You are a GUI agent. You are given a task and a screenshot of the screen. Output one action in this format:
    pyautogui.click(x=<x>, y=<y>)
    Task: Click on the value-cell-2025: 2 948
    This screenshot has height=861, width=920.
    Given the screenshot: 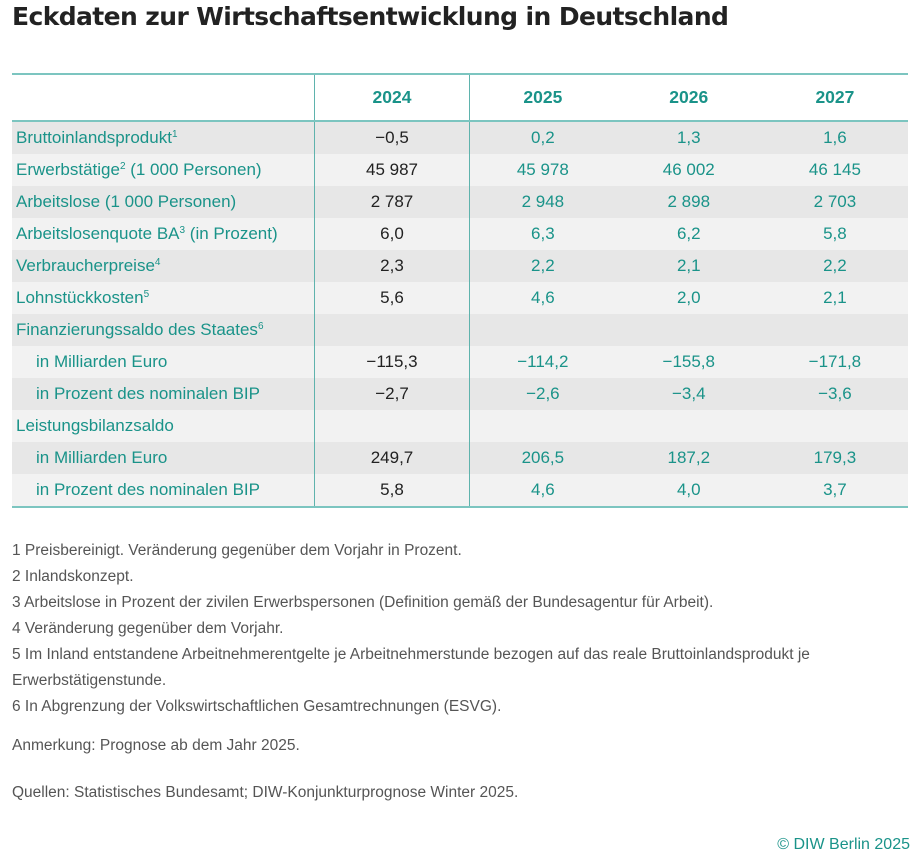 What is the action you would take?
    pyautogui.click(x=543, y=201)
    